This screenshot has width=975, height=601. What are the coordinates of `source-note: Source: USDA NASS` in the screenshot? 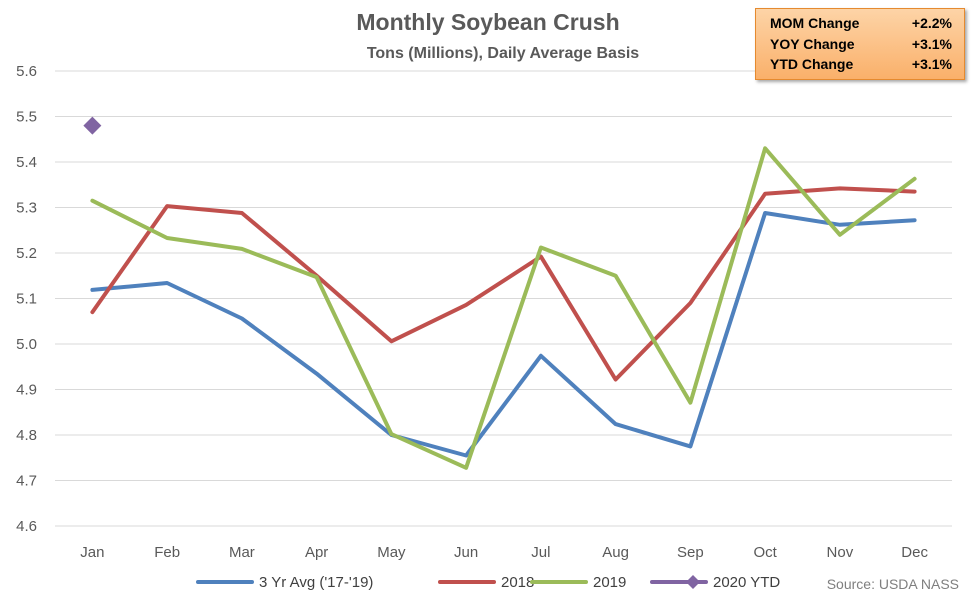 It's located at (893, 584).